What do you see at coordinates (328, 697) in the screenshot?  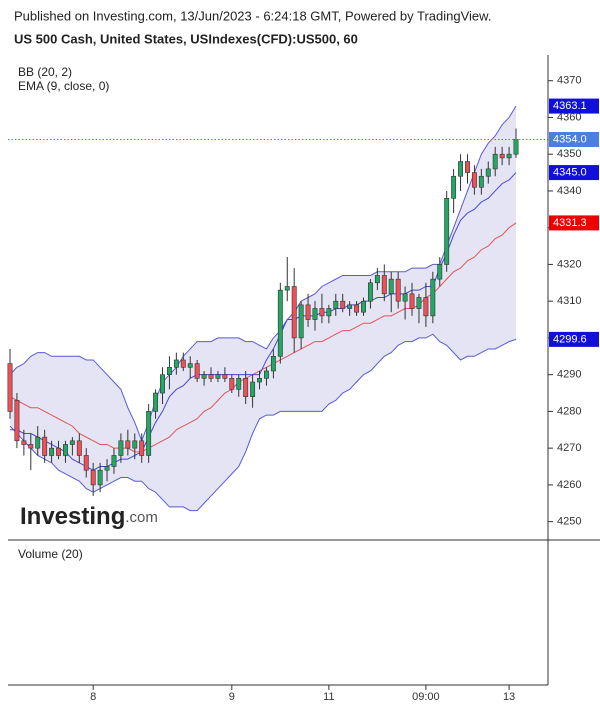 I see `x-tick-label: 11` at bounding box center [328, 697].